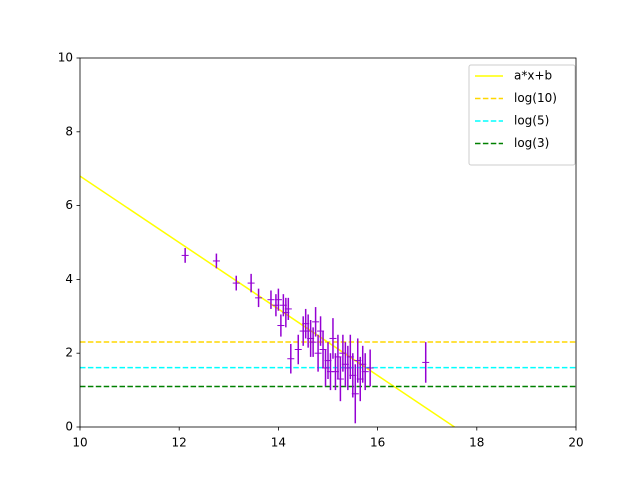 The image size is (640, 480). I want to click on legend-box, so click(522, 115).